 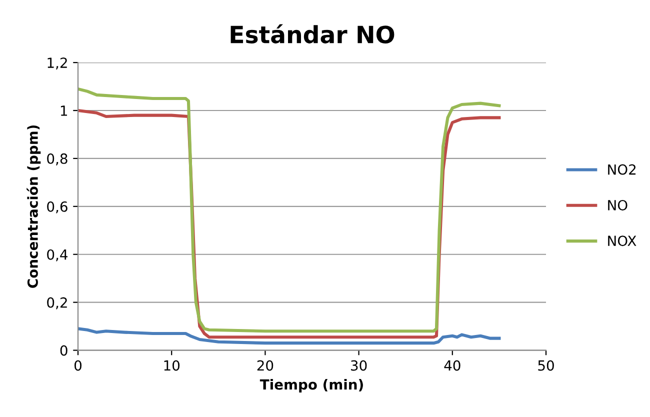 What do you see at coordinates (452, 365) in the screenshot?
I see `x-tick-label: 40` at bounding box center [452, 365].